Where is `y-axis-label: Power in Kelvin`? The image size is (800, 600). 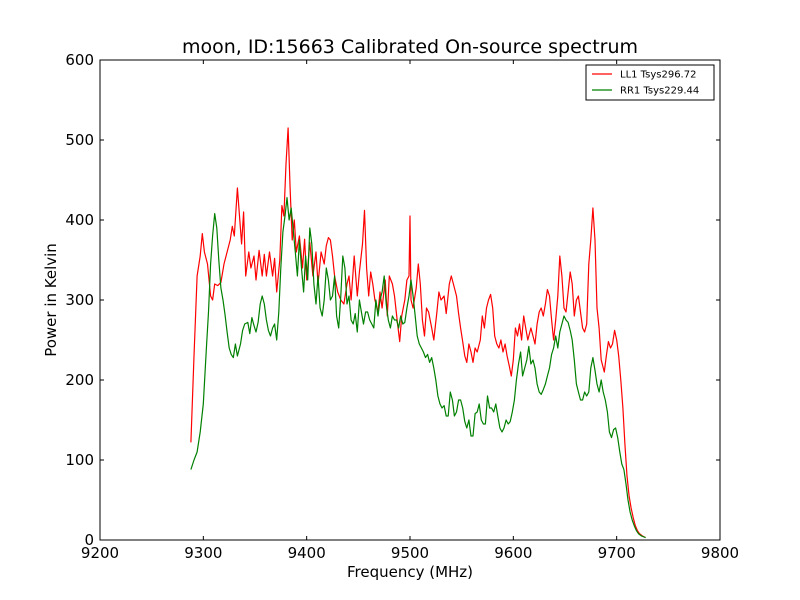 y-axis-label: Power in Kelvin is located at coordinates (51, 300).